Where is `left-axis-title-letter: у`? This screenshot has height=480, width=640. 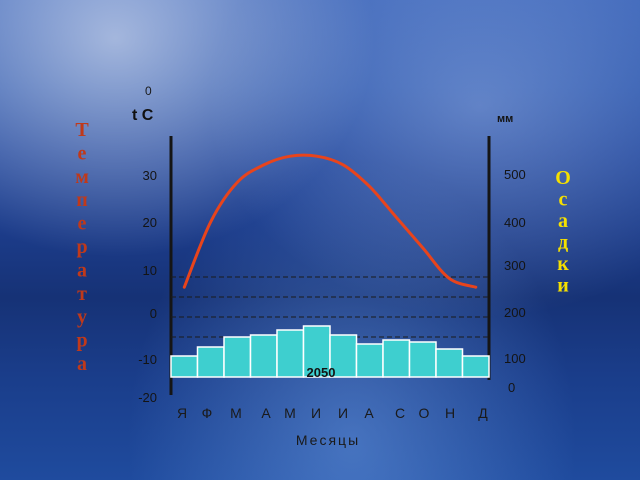
left-axis-title-letter: у is located at coordinates (82, 317).